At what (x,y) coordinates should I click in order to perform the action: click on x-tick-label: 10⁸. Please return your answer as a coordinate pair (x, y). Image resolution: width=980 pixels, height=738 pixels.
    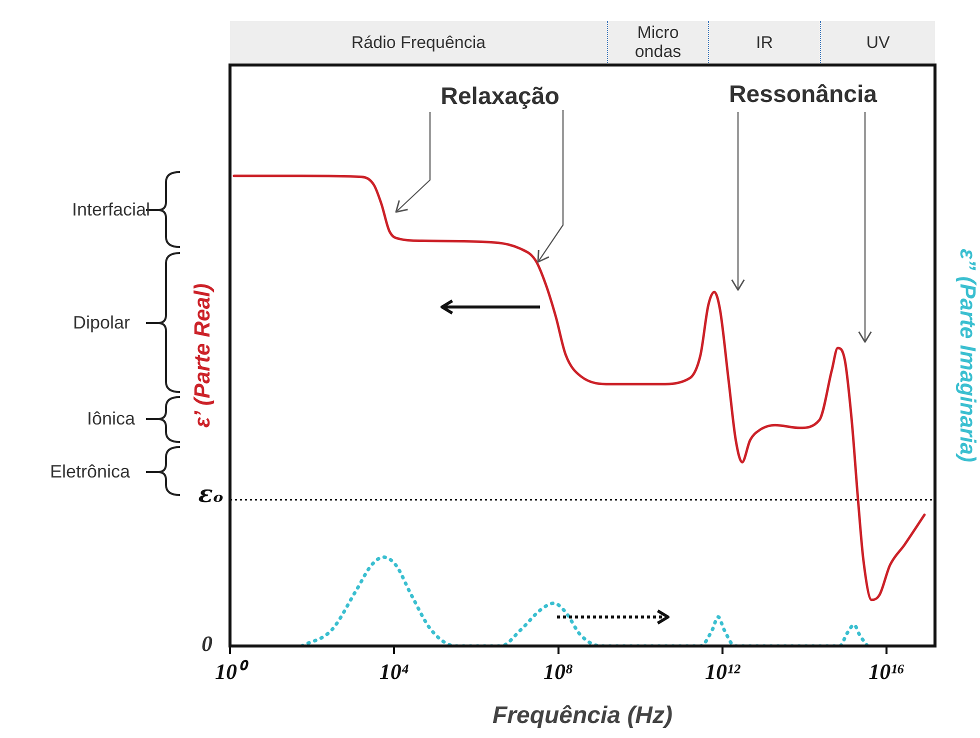
    Looking at the image, I should click on (559, 671).